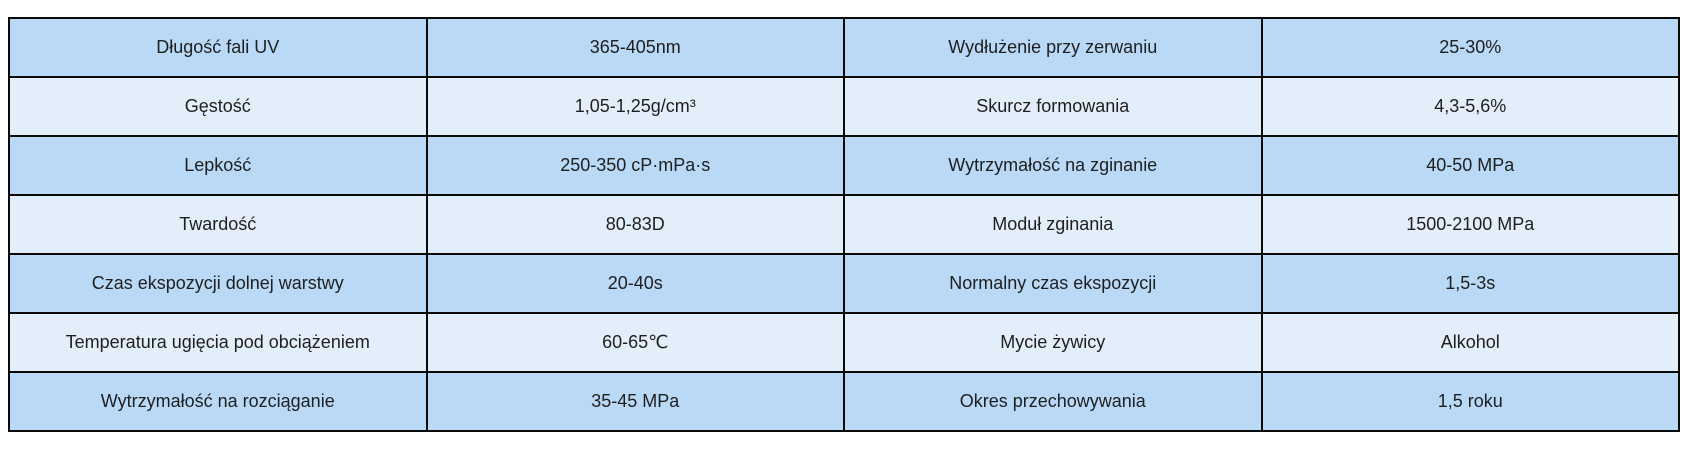 This screenshot has height=463, width=1706. What do you see at coordinates (218, 165) in the screenshot?
I see `spec-label: Lepkość` at bounding box center [218, 165].